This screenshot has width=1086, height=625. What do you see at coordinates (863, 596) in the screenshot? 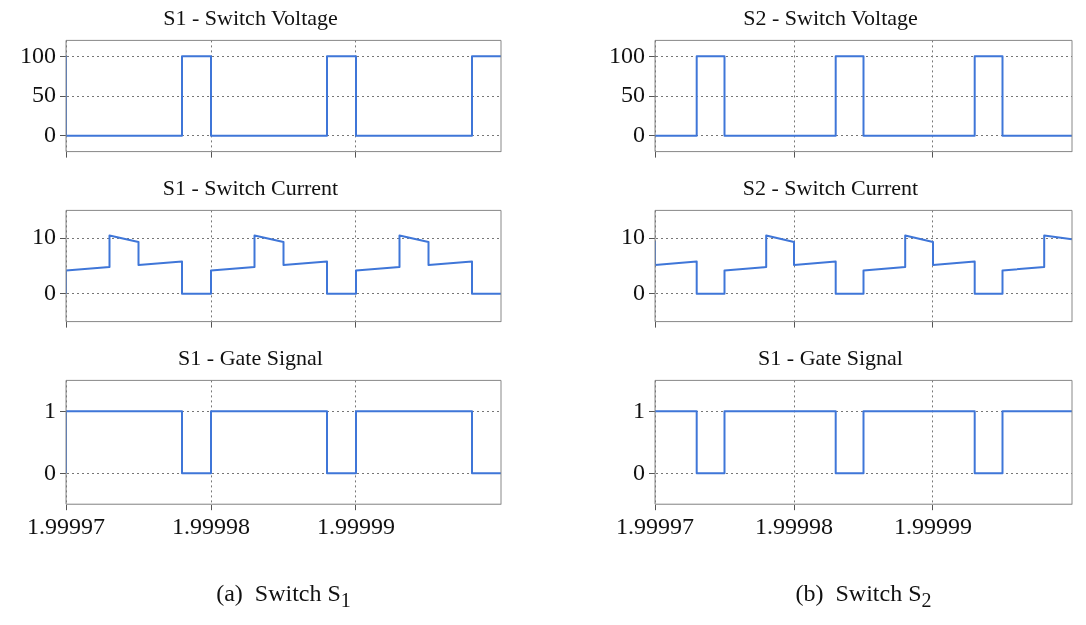
I see `text: (b) Switch S$_{2}$` at bounding box center [863, 596].